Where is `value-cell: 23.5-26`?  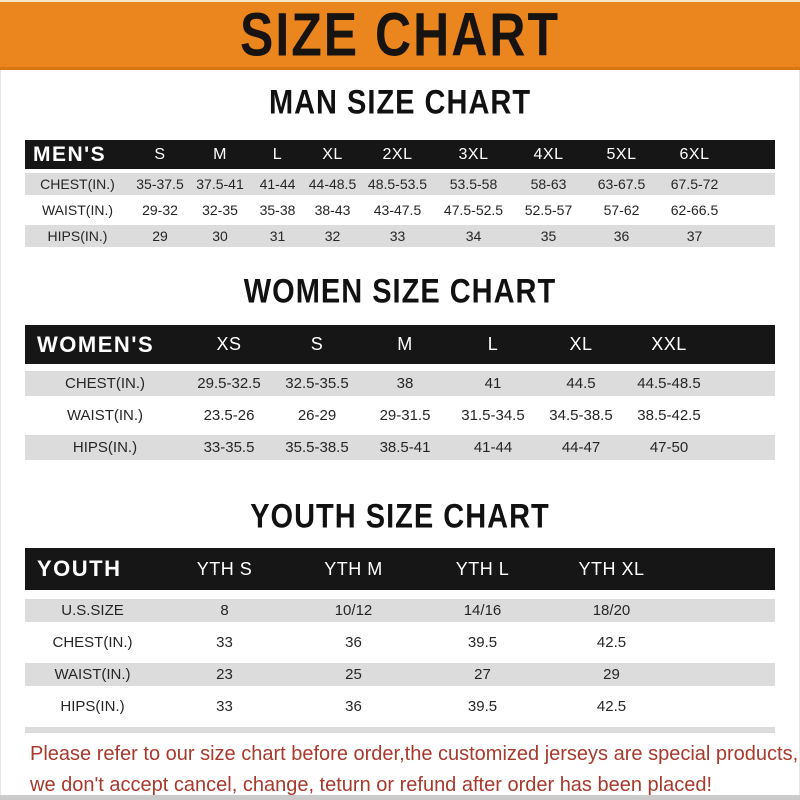
value-cell: 23.5-26 is located at coordinates (229, 415).